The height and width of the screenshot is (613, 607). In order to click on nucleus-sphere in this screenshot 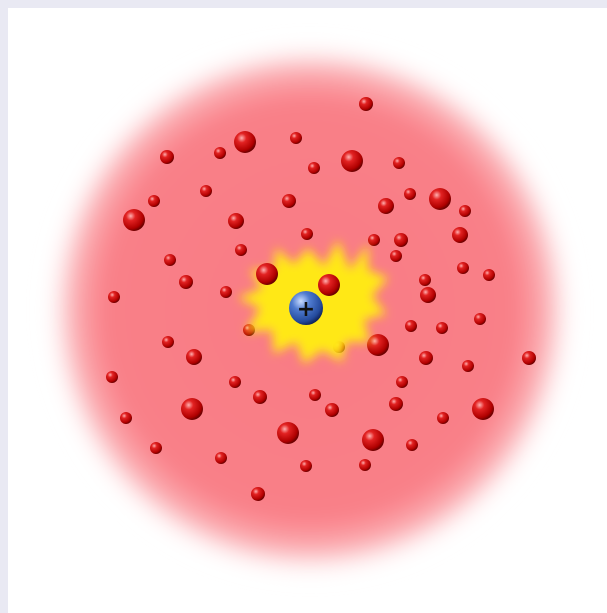, I will do `click(306, 308)`.